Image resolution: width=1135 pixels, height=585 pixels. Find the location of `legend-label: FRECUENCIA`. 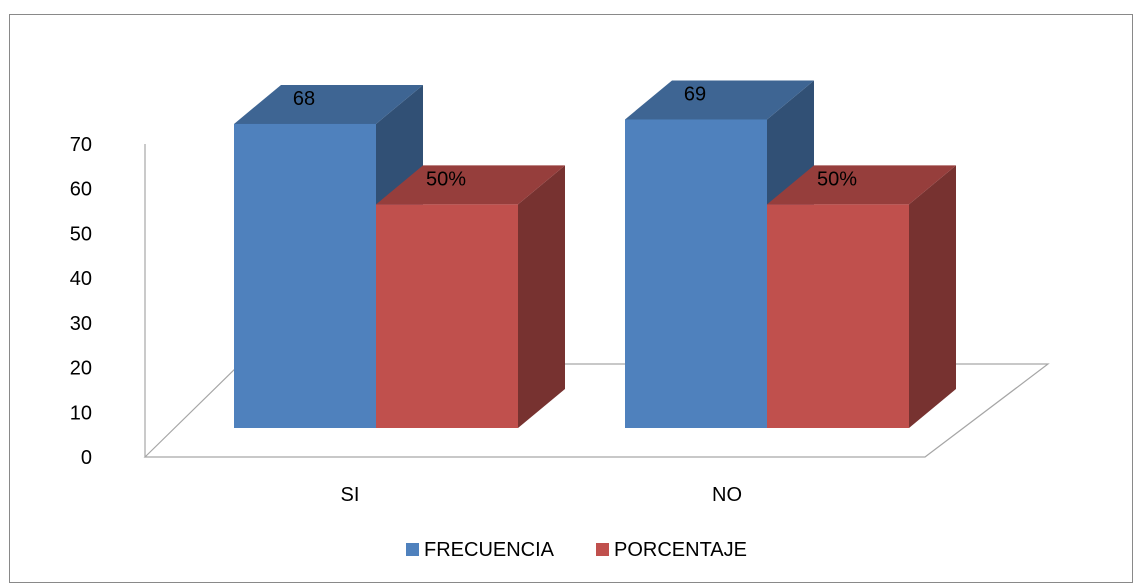

legend-label: FRECUENCIA is located at coordinates (489, 550).